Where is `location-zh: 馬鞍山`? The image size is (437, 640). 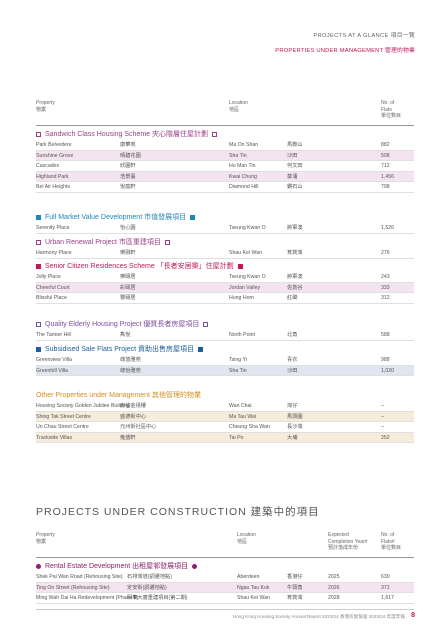
location-zh: 馬鞍山 is located at coordinates (295, 145).